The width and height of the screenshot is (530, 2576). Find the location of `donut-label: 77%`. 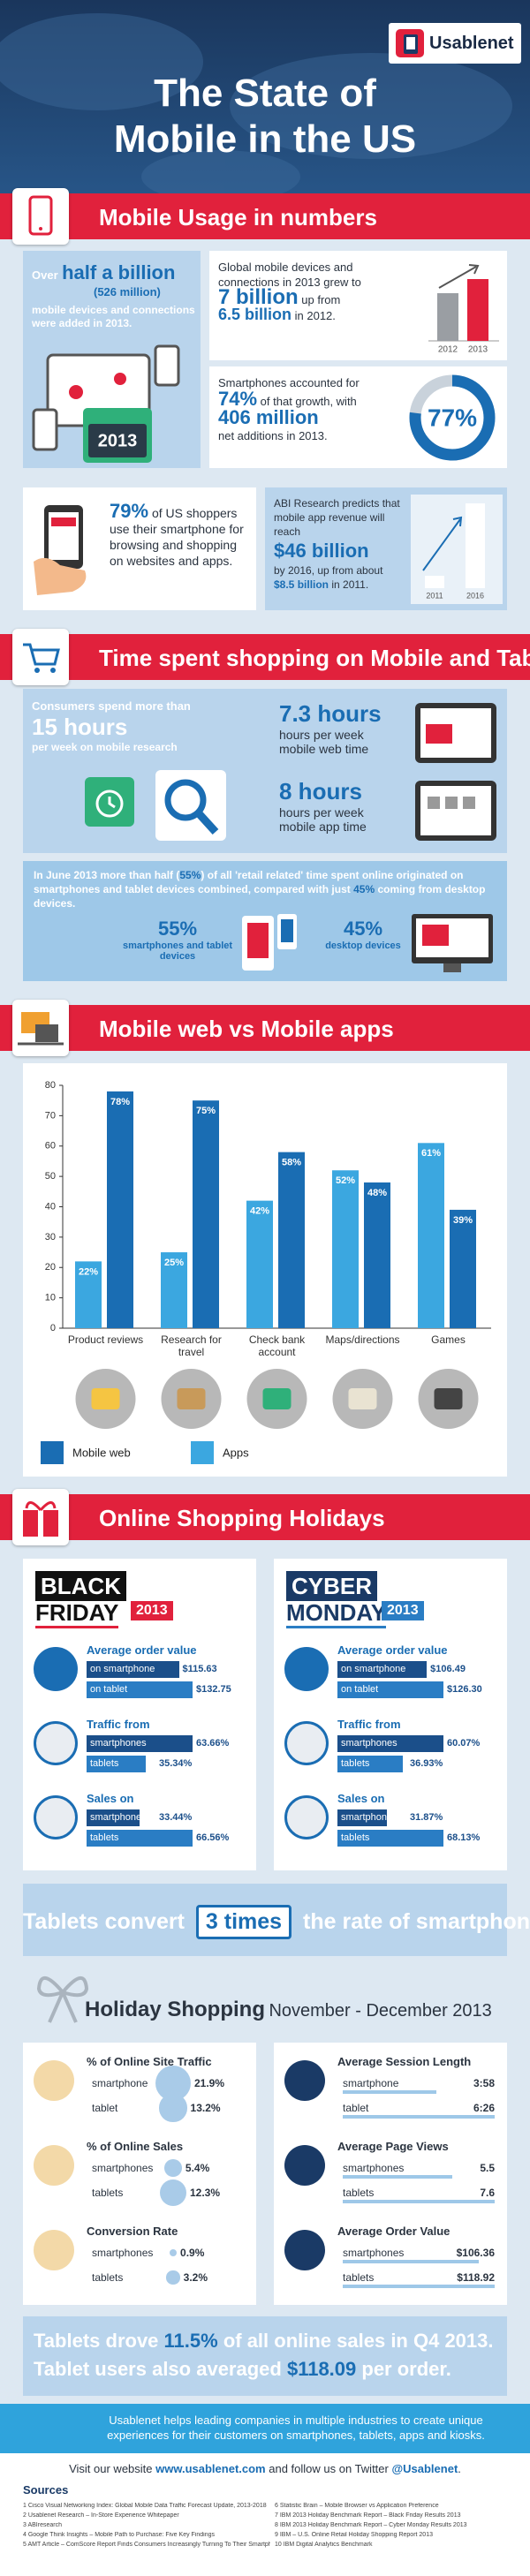

donut-label: 77% is located at coordinates (452, 418).